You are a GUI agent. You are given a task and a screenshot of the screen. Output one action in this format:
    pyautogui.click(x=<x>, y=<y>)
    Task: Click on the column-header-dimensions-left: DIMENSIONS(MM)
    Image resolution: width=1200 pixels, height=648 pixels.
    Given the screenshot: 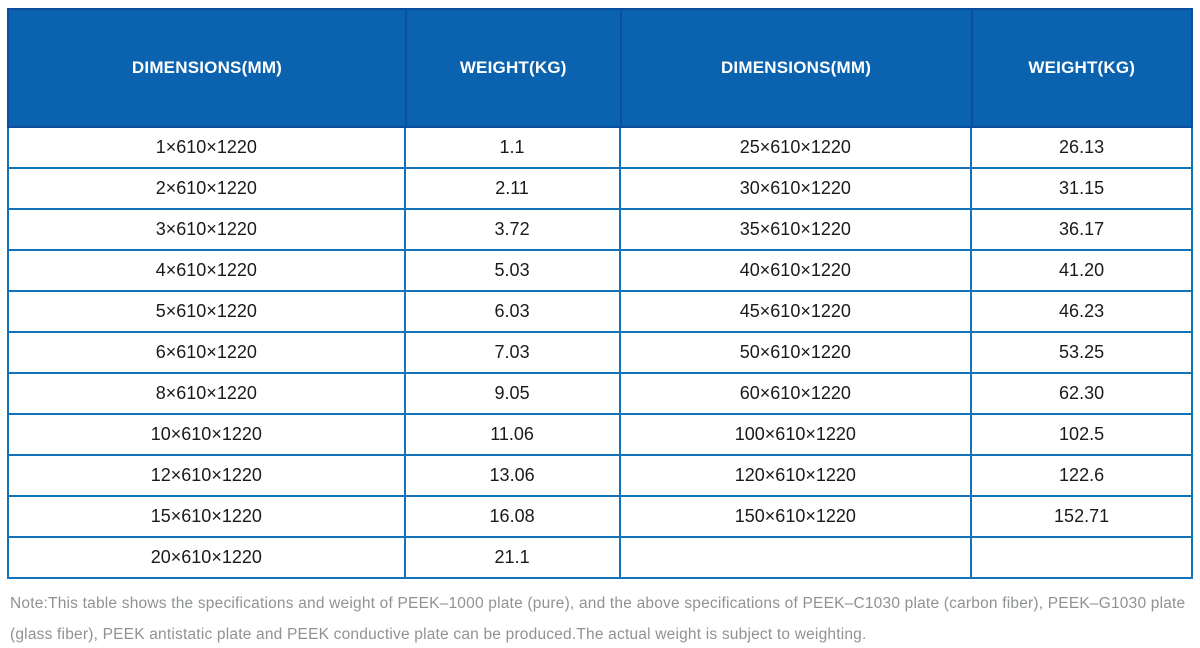 What is the action you would take?
    pyautogui.click(x=207, y=67)
    